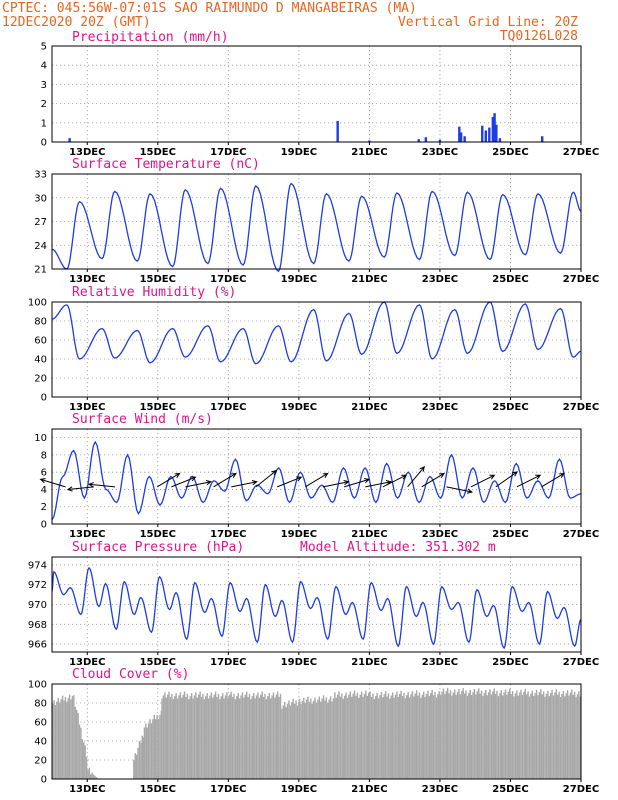  I want to click on x-tick-label: 25DEC, so click(510, 662).